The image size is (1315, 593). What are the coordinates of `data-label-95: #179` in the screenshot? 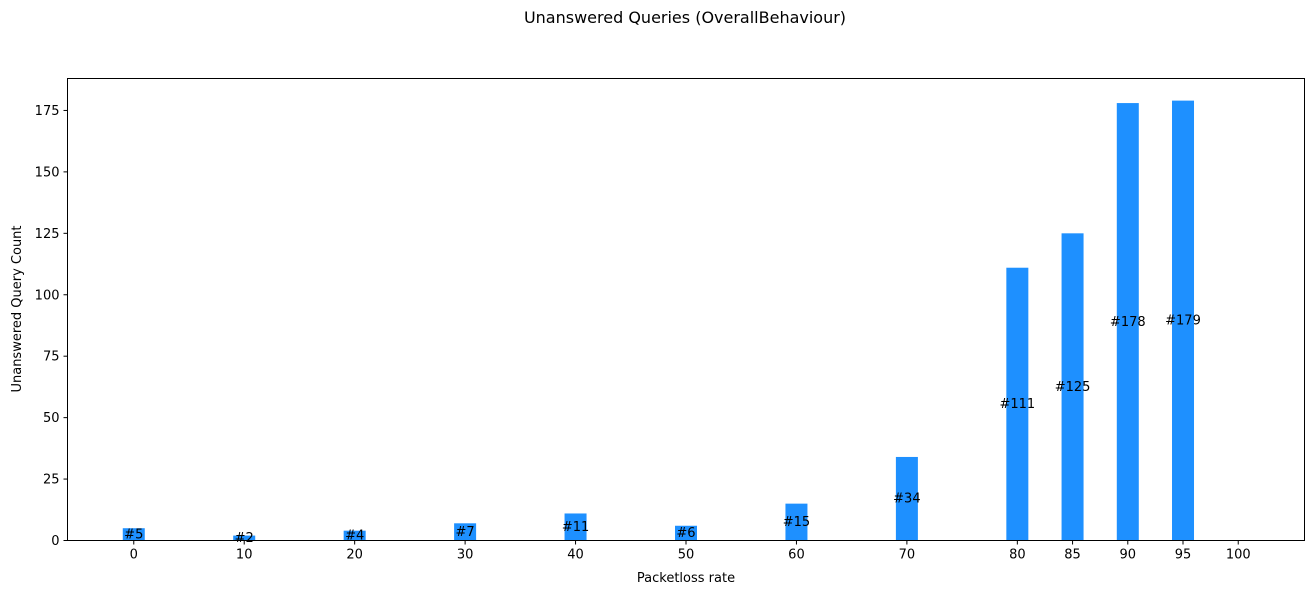 It's located at (1183, 321).